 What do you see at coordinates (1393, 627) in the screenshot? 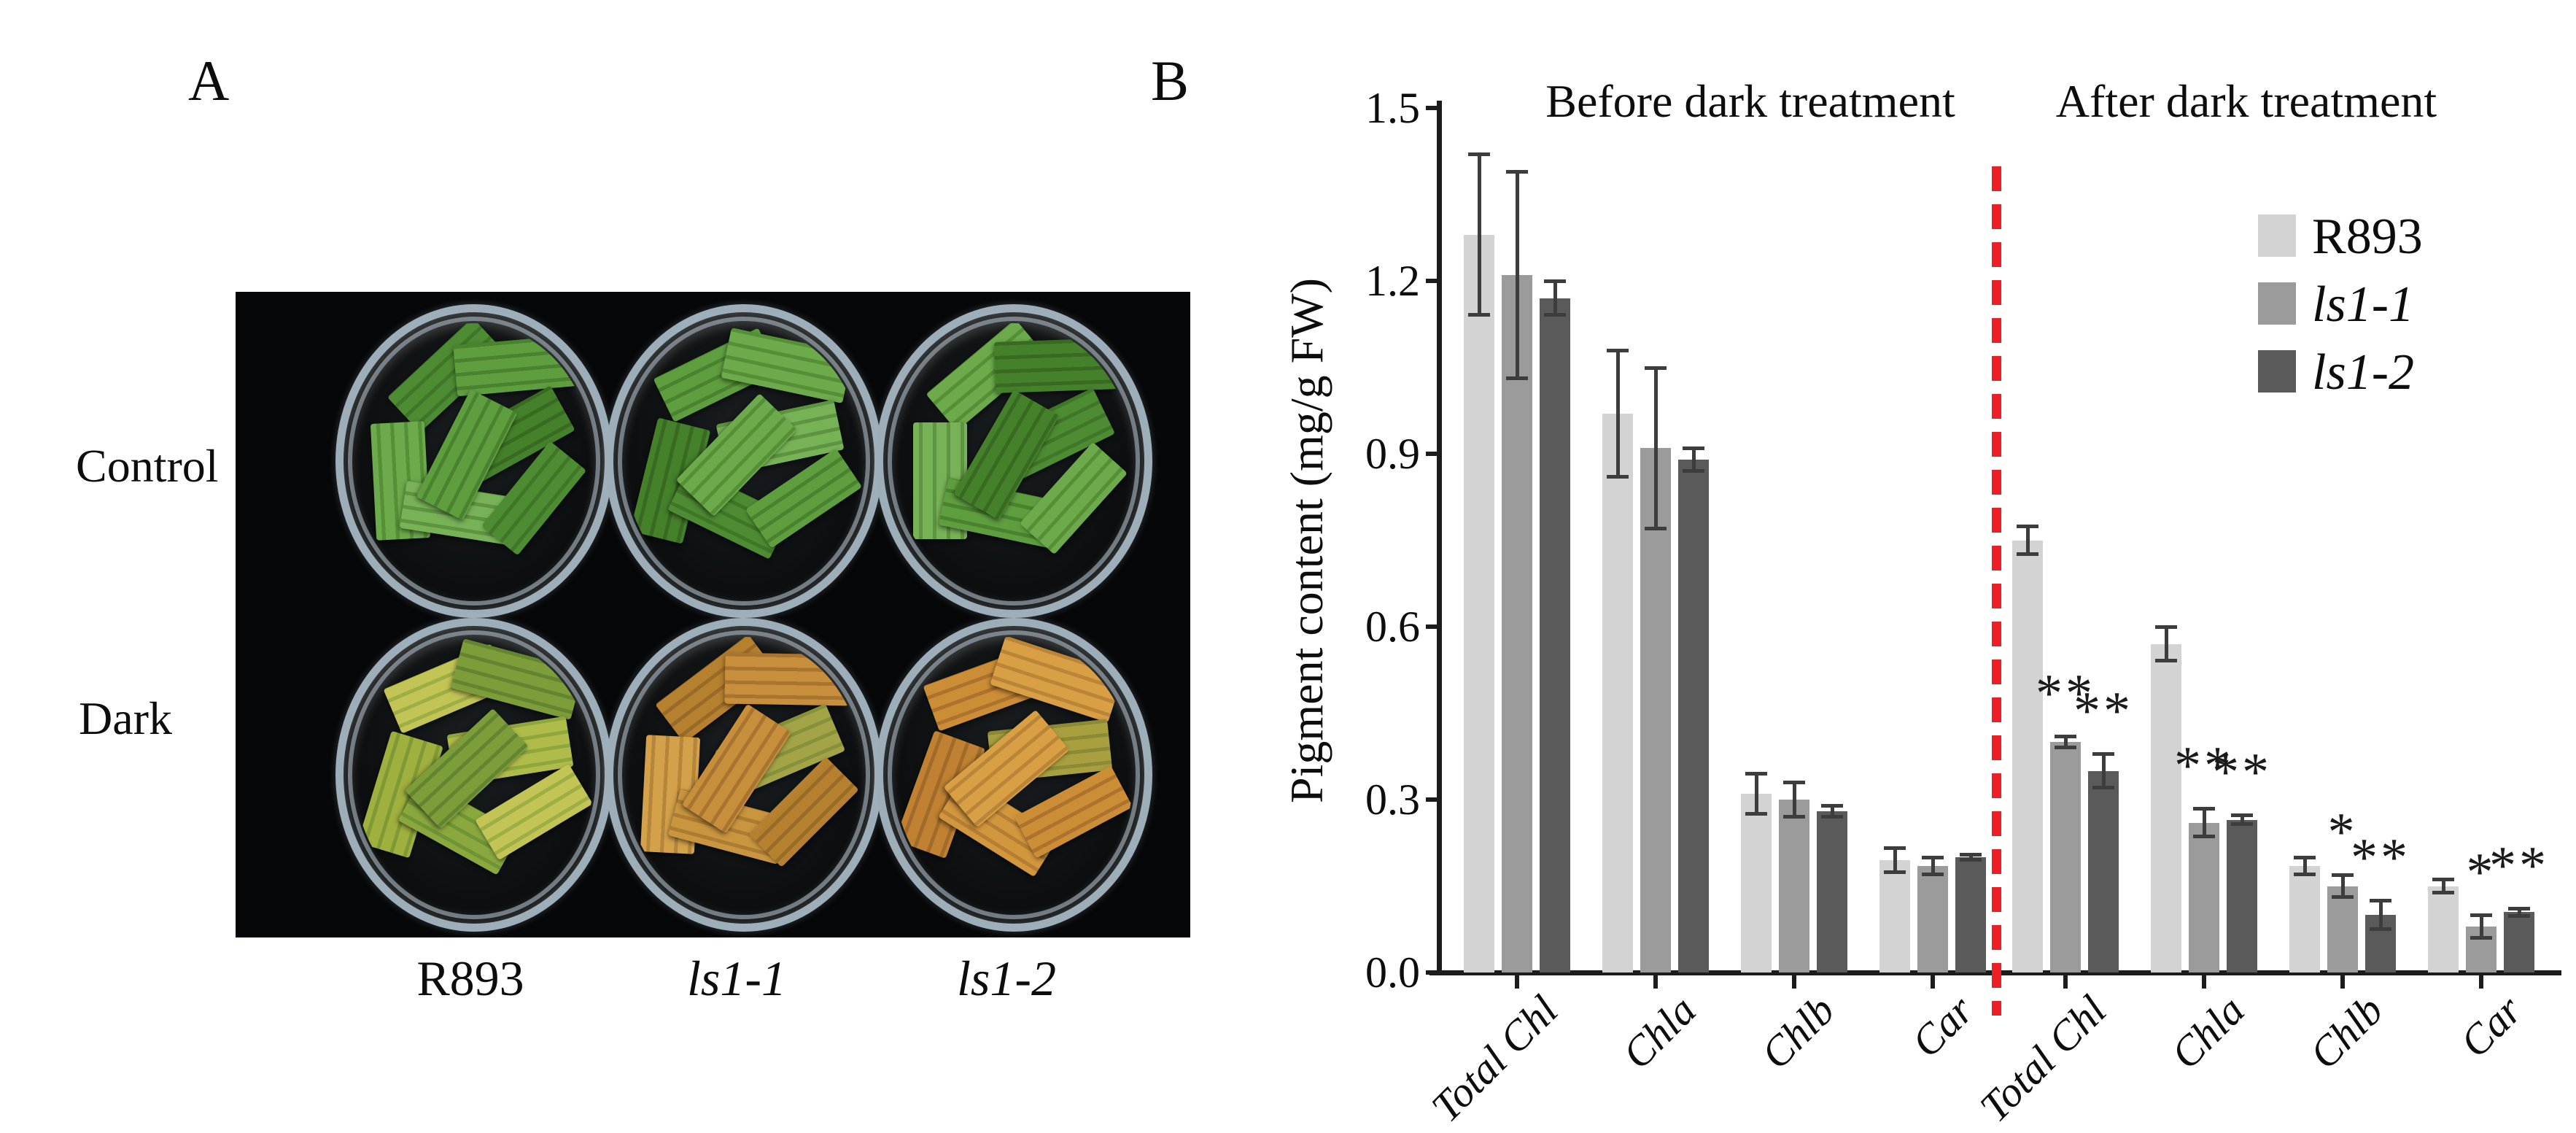
I see `y-tick-label: 0.6` at bounding box center [1393, 627].